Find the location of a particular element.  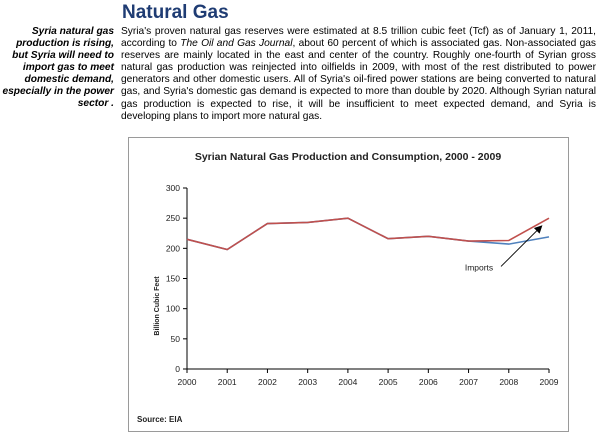

x-tick-label: 2009 is located at coordinates (549, 382).